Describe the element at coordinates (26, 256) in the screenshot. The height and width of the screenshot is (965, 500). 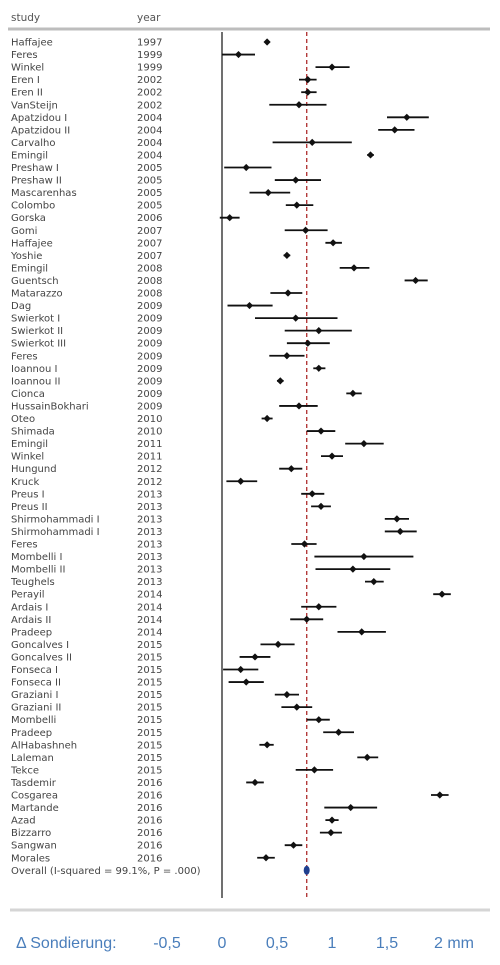
I see `study-label: Yoshie` at that location.